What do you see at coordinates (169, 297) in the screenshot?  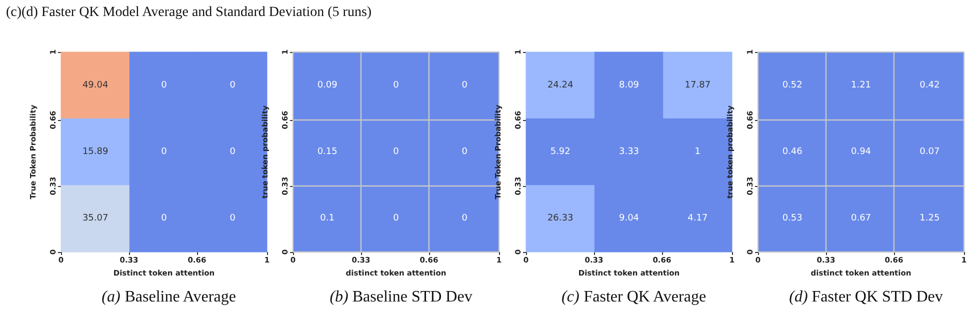 I see `text: (a) Baseline Average` at bounding box center [169, 297].